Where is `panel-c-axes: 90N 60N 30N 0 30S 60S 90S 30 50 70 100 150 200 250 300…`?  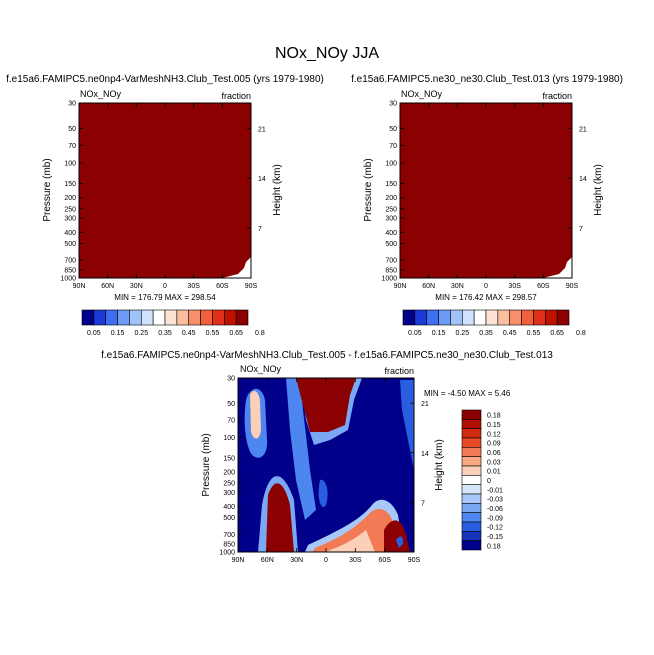
panel-c-axes: 90N 60N 30N 0 30S 60S 90S 30 50 70 100 150 200 250 300… is located at coordinates (323, 470).